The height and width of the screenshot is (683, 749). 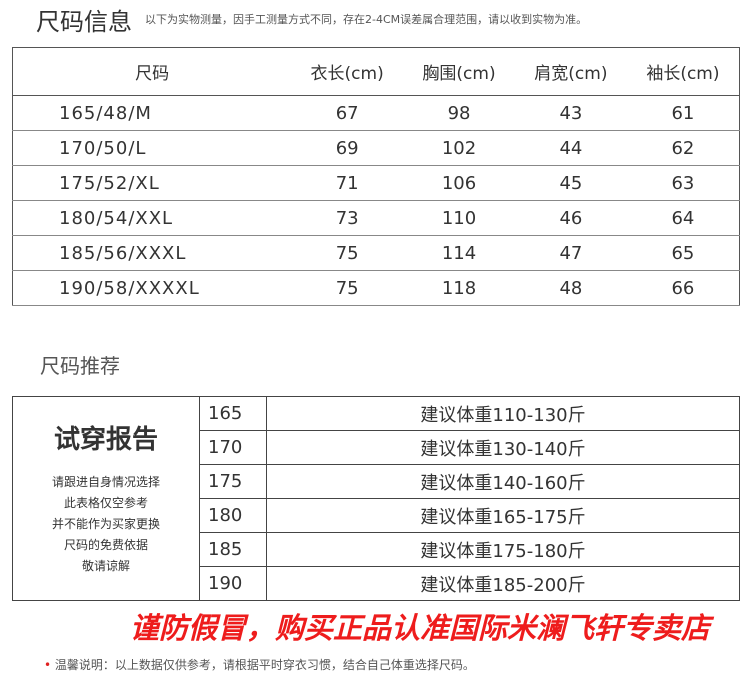 I want to click on weight-cell: 建议体重130-140斤, so click(x=503, y=447).